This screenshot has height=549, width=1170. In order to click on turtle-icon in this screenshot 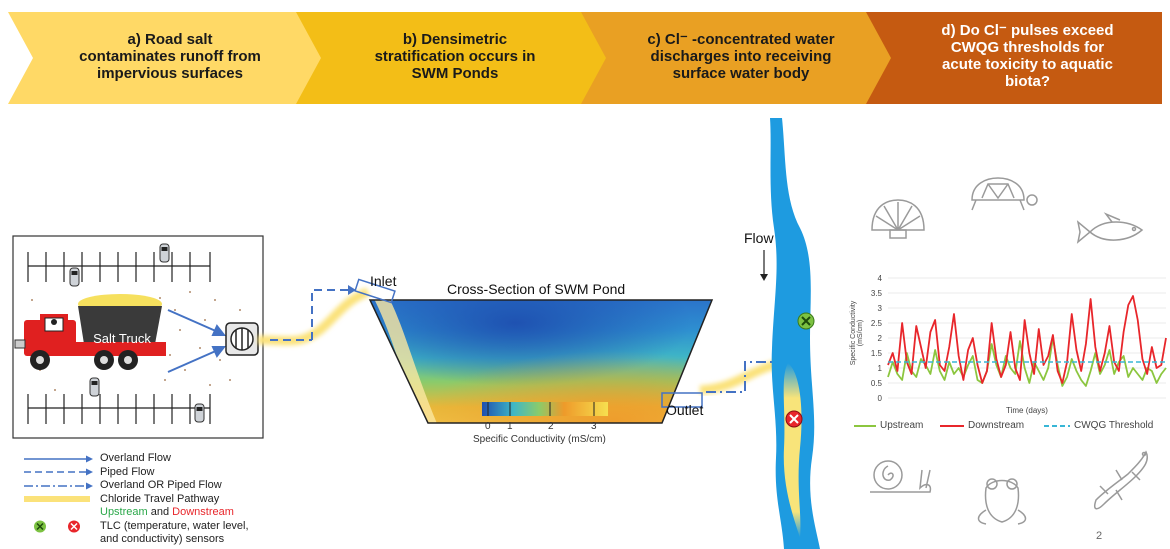, I will do `click(1004, 194)`.